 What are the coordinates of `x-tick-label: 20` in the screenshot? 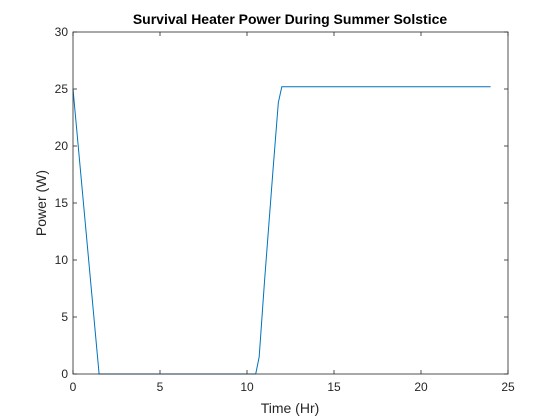 It's located at (421, 387).